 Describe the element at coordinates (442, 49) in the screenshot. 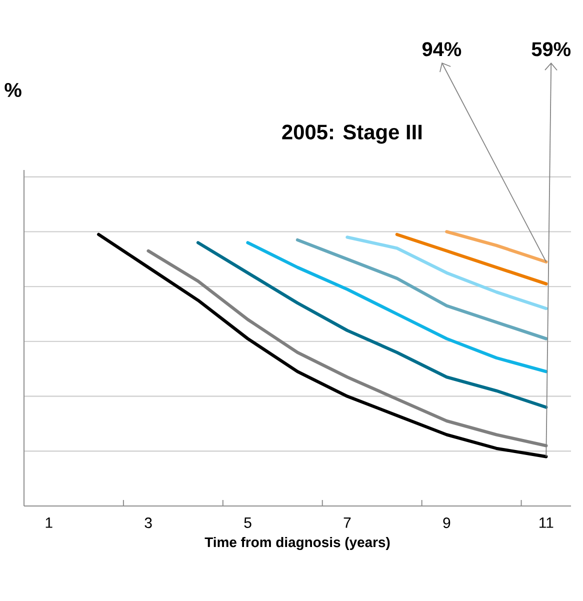

I see `annotation: 94%` at that location.